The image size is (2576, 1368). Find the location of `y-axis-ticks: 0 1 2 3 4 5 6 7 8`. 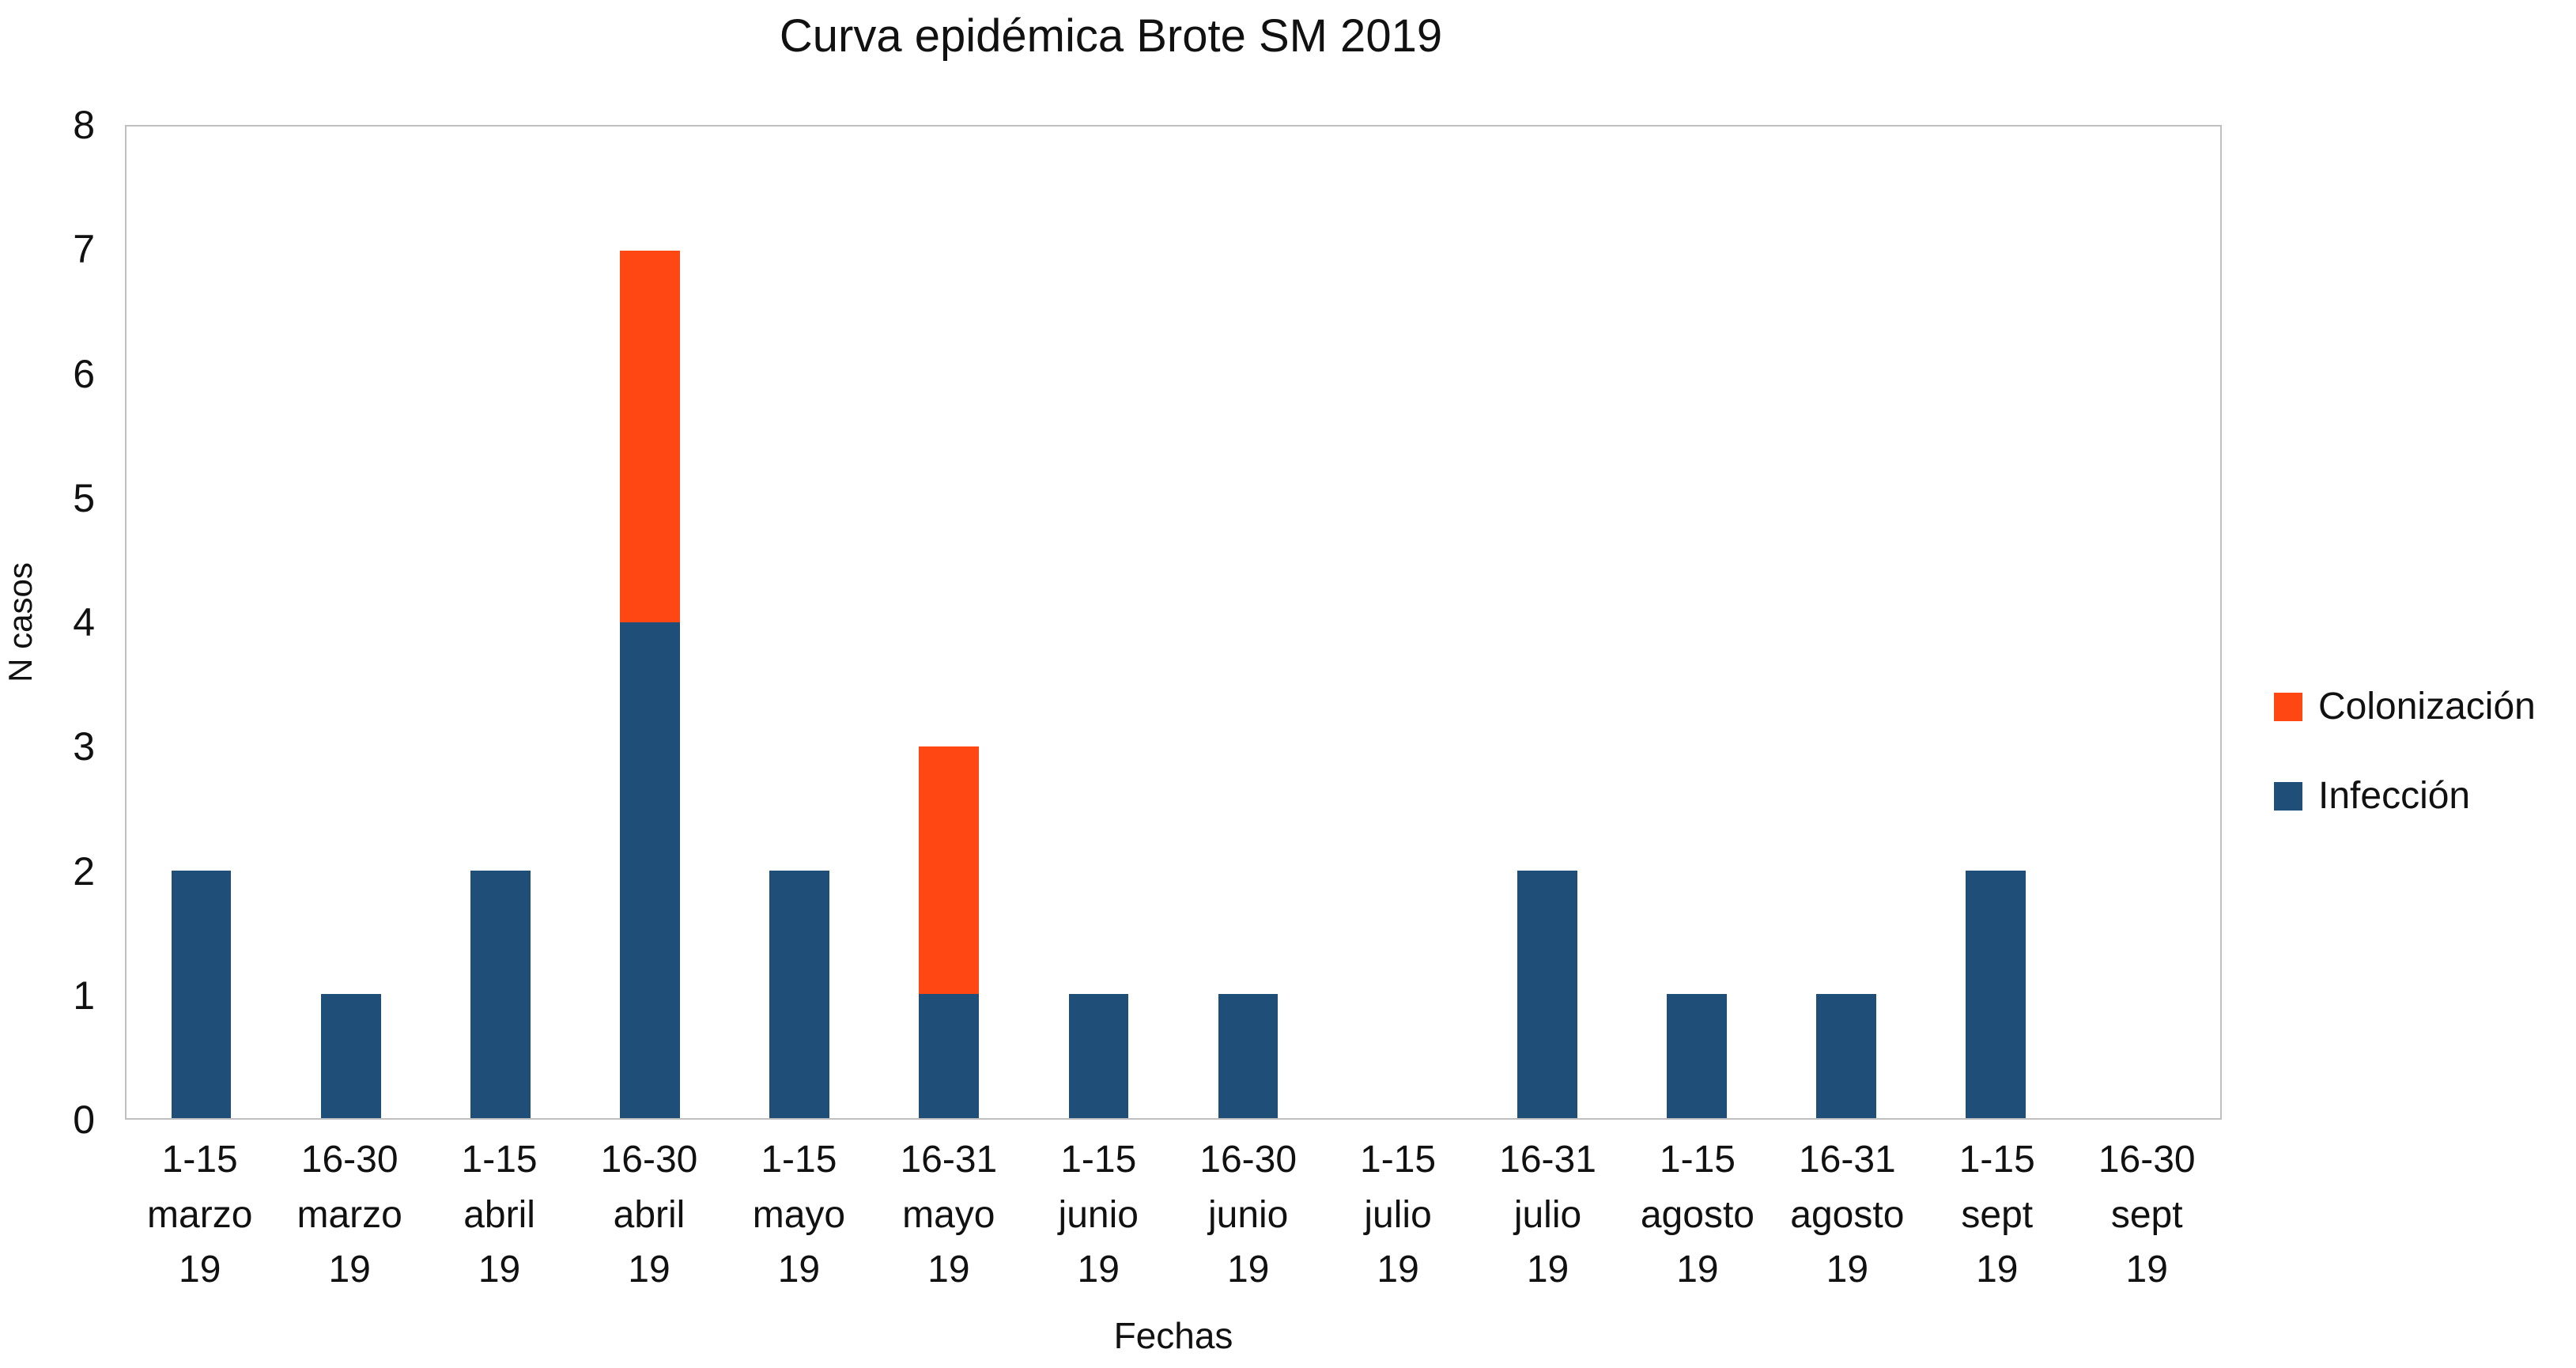

y-axis-ticks: 0 1 2 3 4 5 6 7 8 is located at coordinates (58, 622).